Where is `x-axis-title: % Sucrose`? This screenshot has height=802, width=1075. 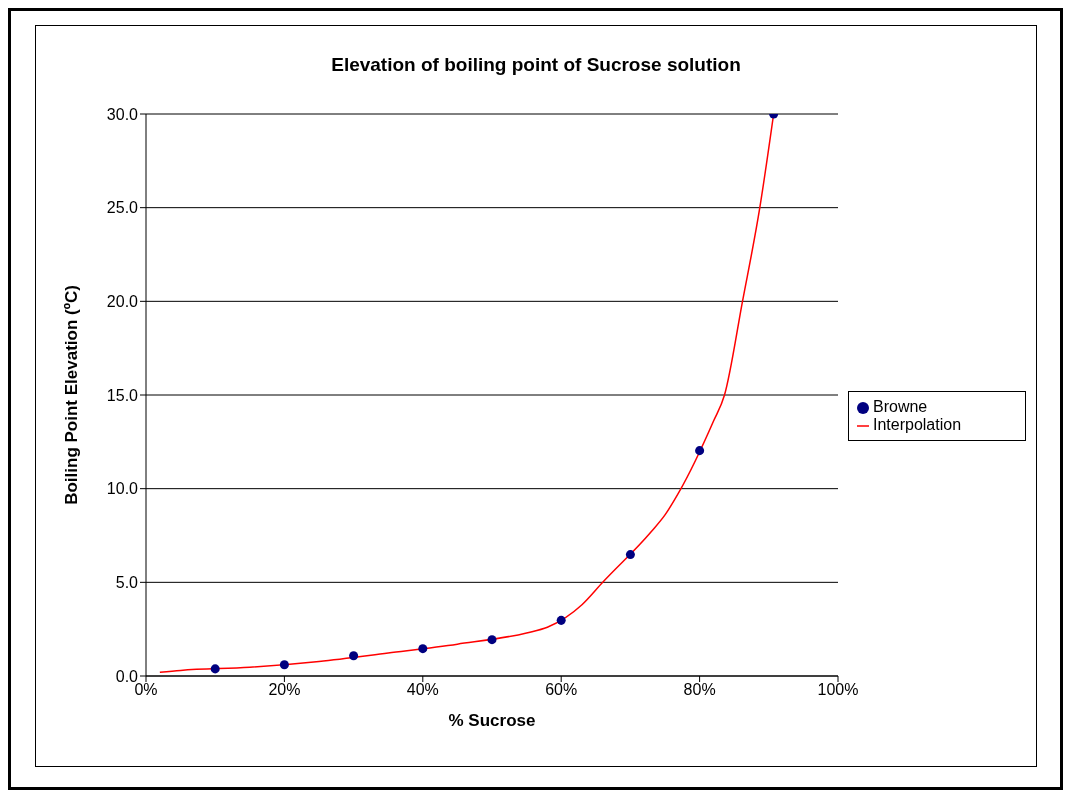
x-axis-title: % Sucrose is located at coordinates (492, 720).